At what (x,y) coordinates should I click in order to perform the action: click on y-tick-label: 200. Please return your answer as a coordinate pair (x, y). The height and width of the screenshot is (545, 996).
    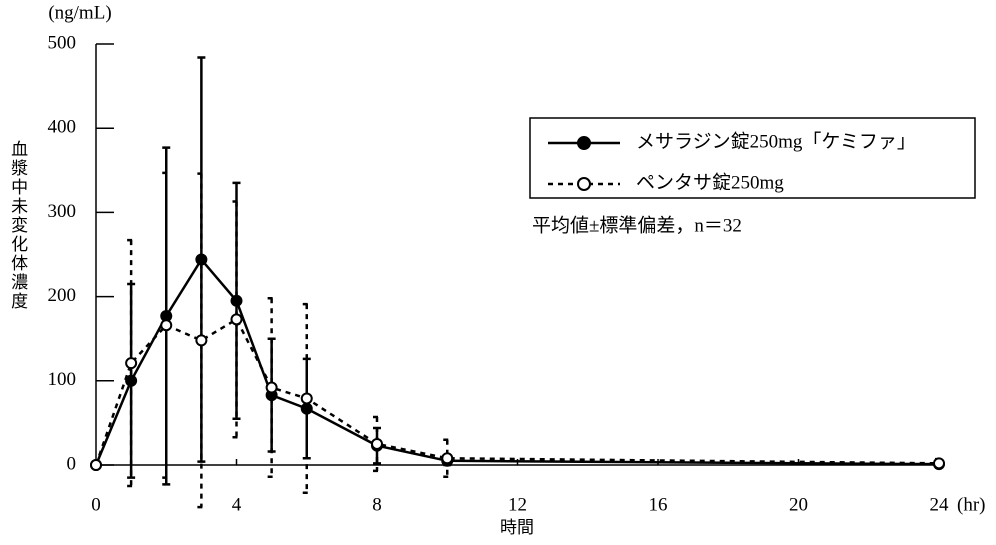
    Looking at the image, I should click on (62, 295).